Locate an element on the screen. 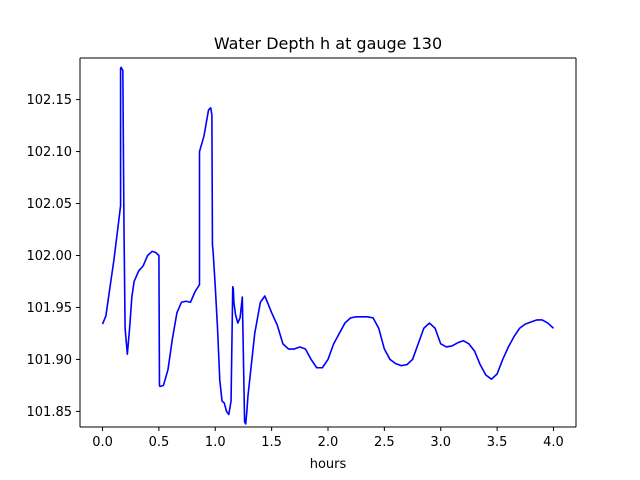  x-tick-label: 1.0 is located at coordinates (215, 442).